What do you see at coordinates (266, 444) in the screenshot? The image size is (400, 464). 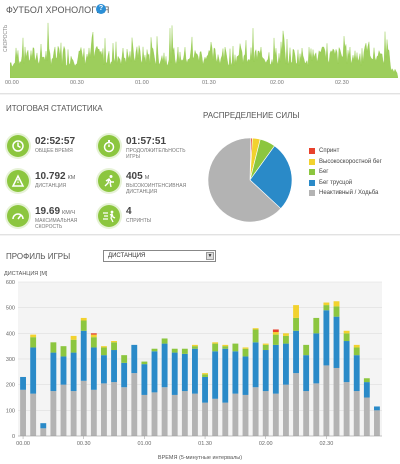 I see `x-tick-label: 02.00` at bounding box center [266, 444].